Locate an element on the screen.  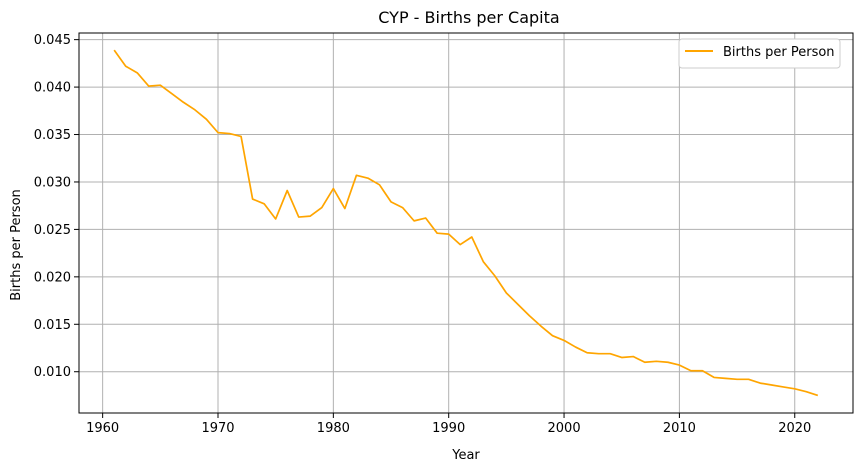
legend-box is located at coordinates (759, 53).